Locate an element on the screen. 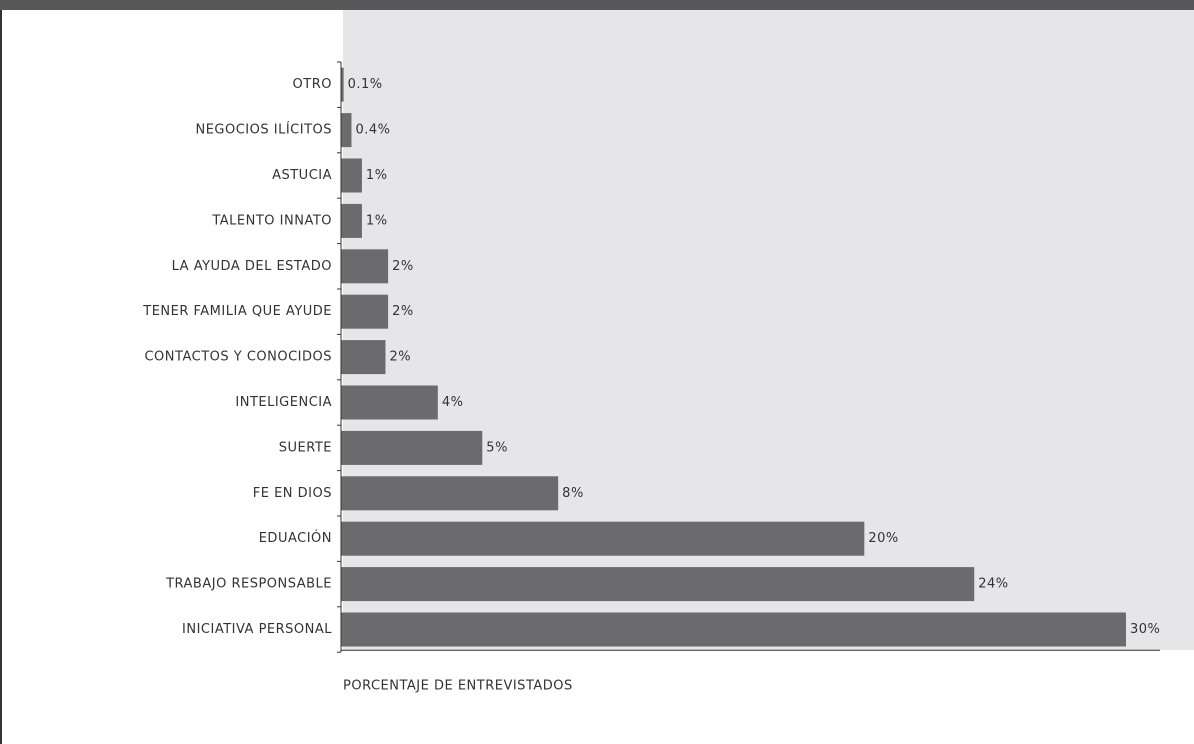 Image resolution: width=1194 pixels, height=744 pixels. y-tick-label: INTELIGENCIA is located at coordinates (283, 402).